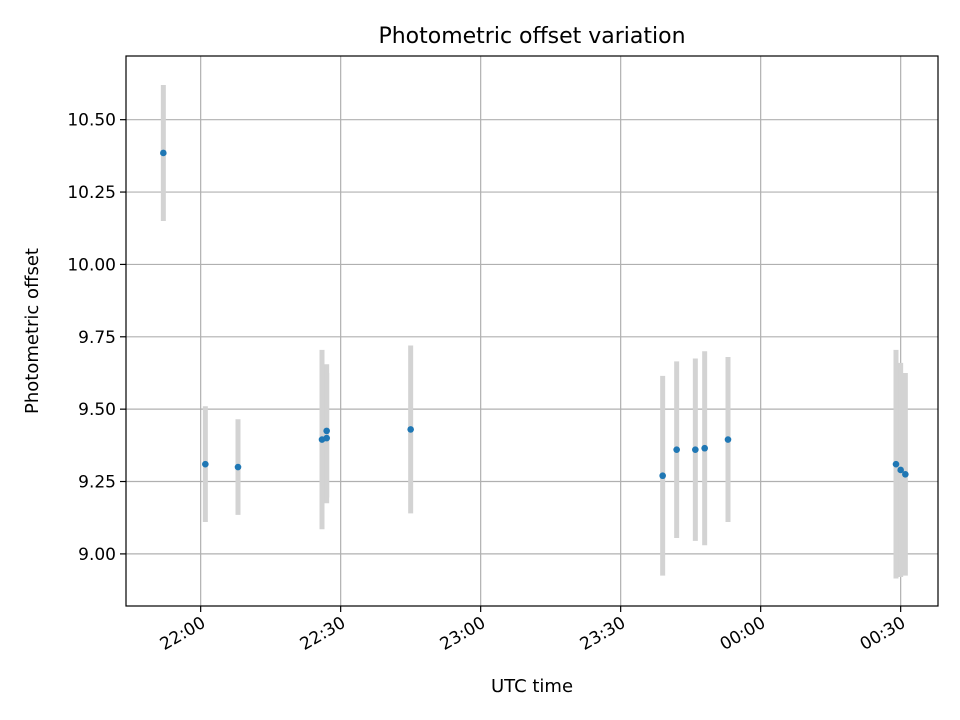  What do you see at coordinates (32, 331) in the screenshot?
I see `y-axis-label: Photometric offset` at bounding box center [32, 331].